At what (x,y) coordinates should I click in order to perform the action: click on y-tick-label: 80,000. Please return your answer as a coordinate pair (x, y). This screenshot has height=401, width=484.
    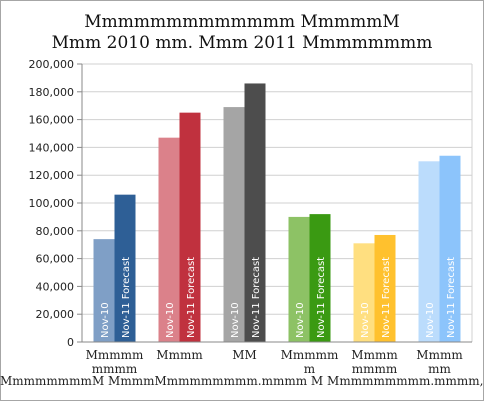
    Looking at the image, I should click on (55, 231).